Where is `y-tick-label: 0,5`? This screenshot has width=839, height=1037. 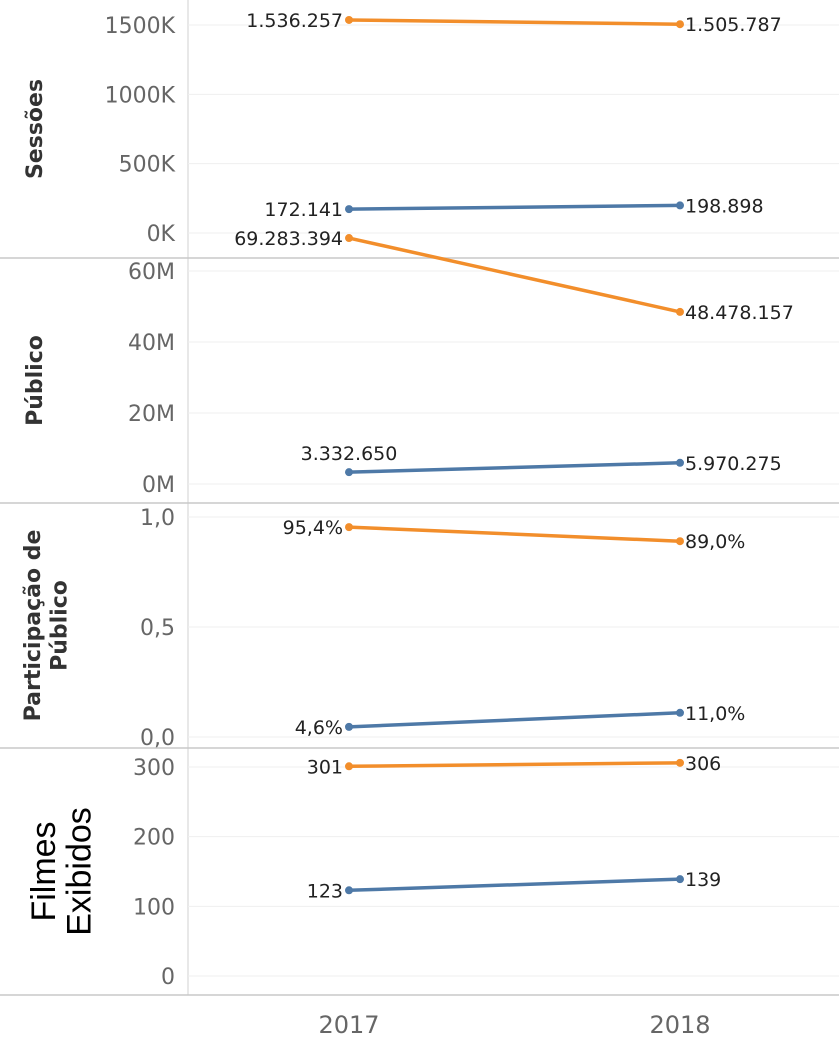
y-tick-label: 0,5 is located at coordinates (157, 628).